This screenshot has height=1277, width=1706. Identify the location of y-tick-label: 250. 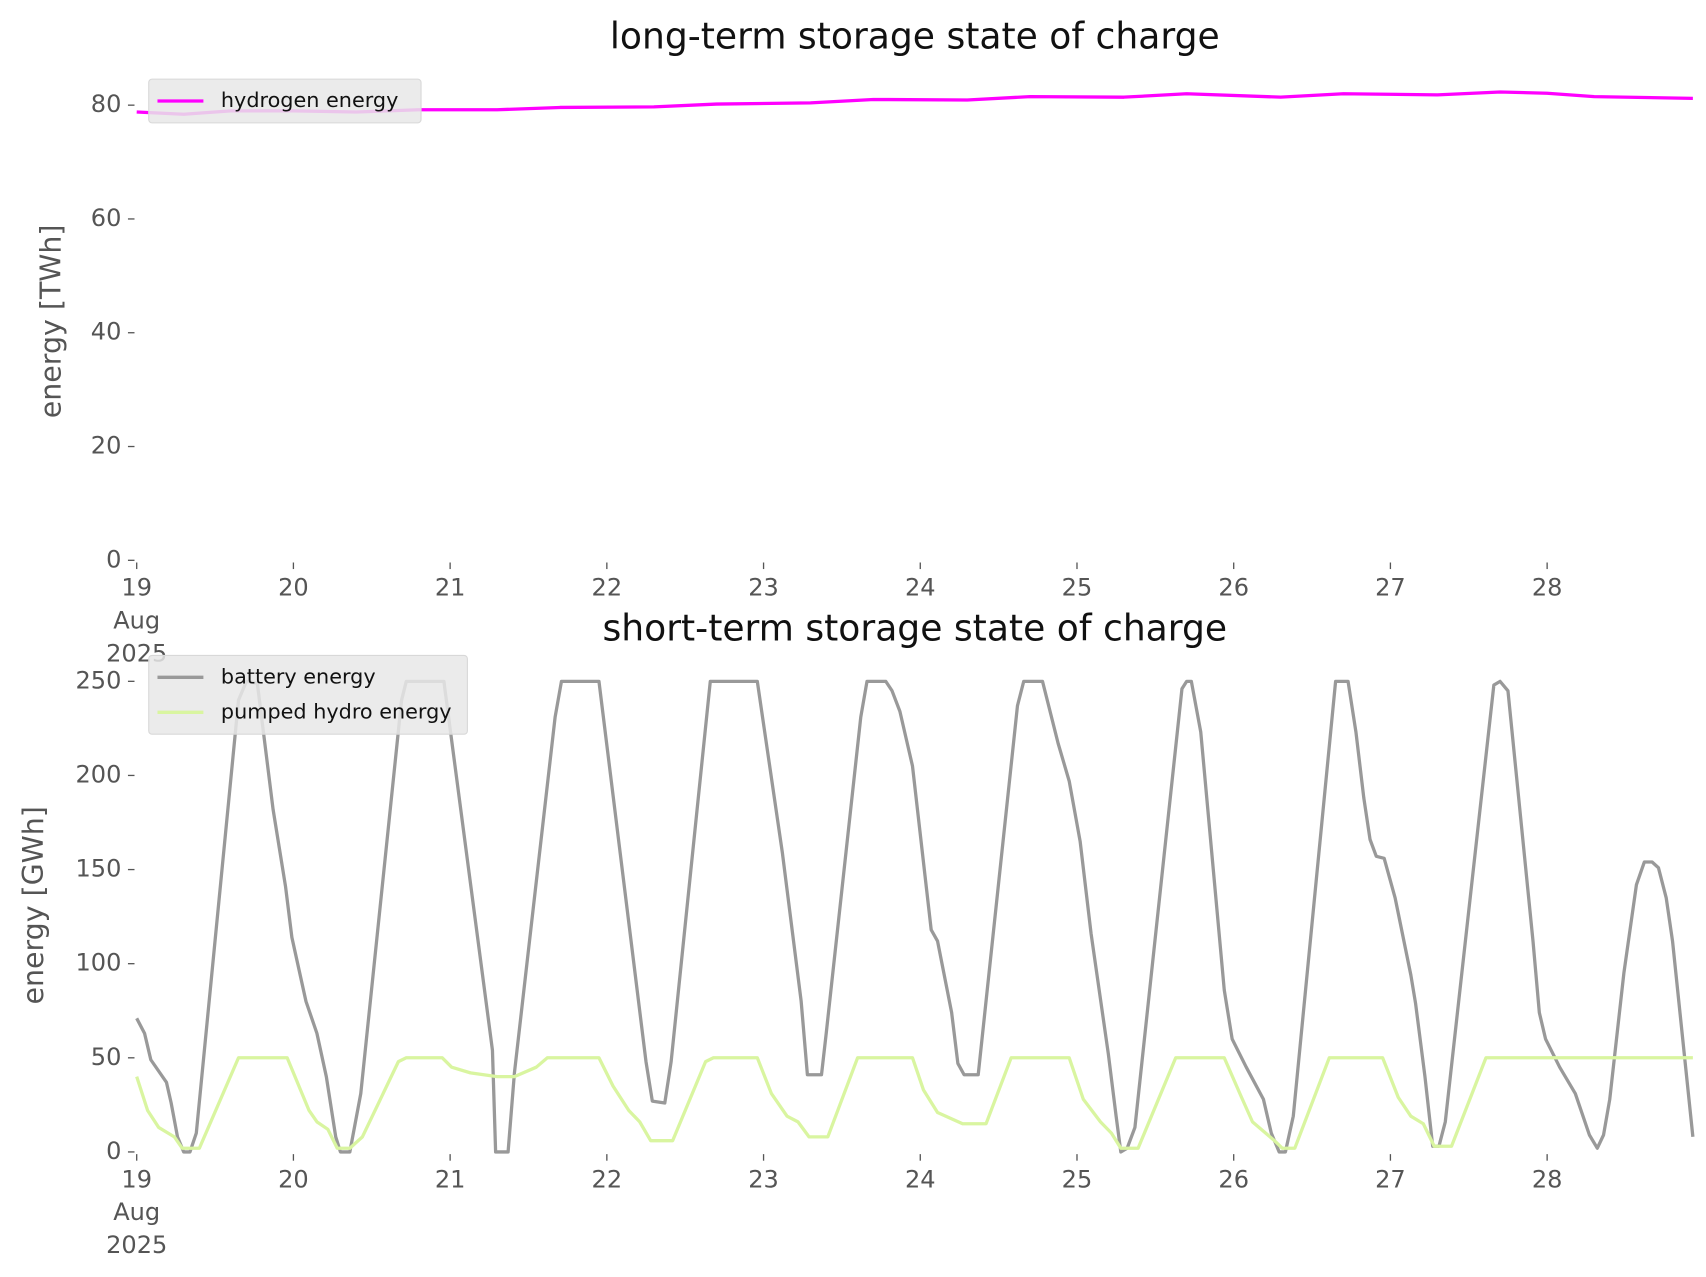
(98, 680).